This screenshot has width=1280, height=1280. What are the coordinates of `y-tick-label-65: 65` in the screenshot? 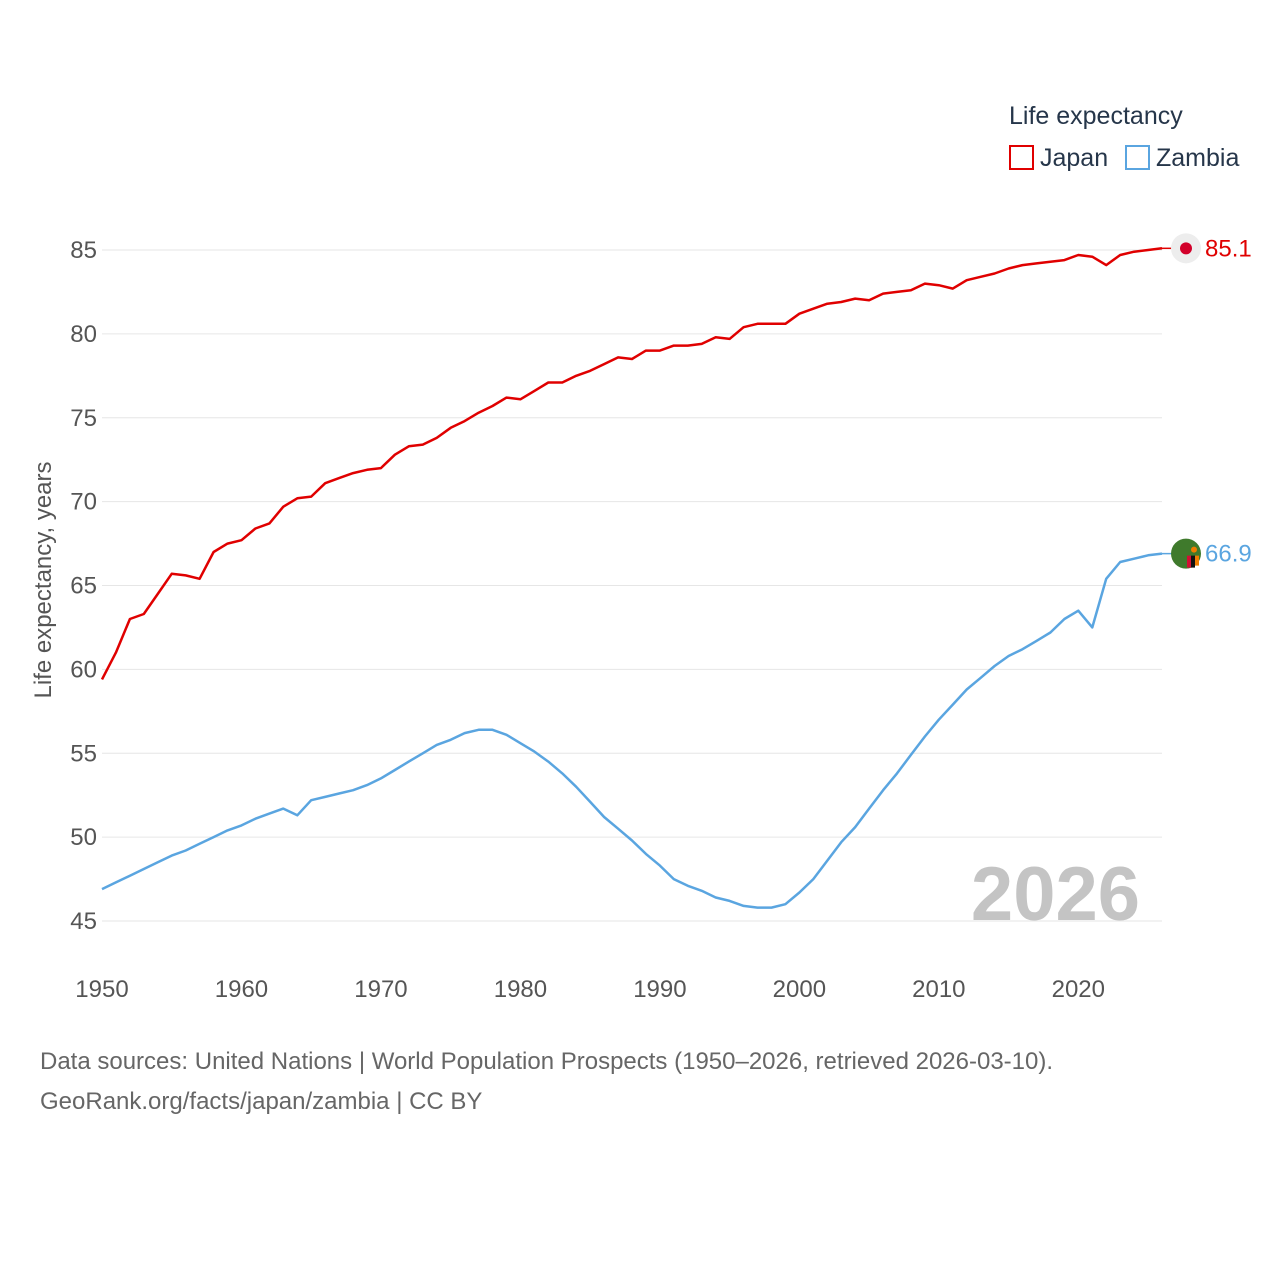 It's located at (83, 586).